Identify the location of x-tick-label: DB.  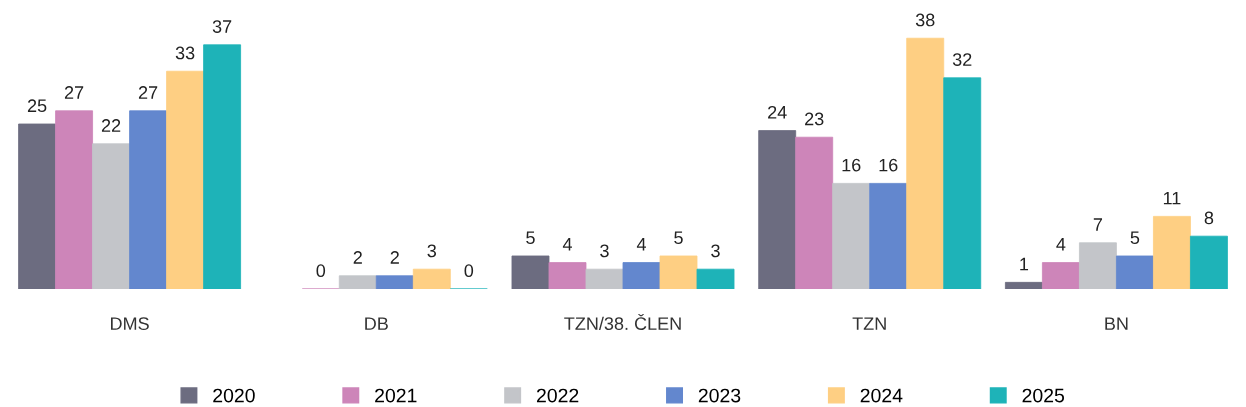
(376, 323).